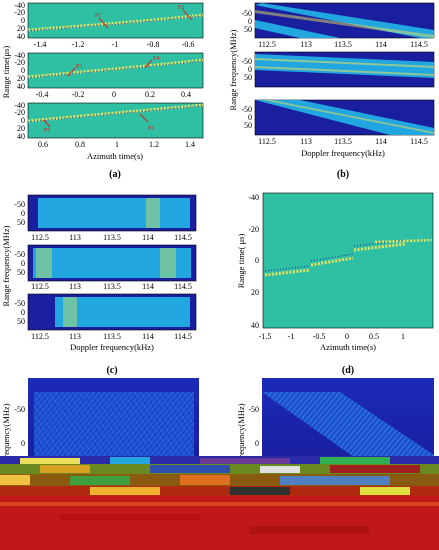 This screenshot has width=439, height=550. What do you see at coordinates (112, 237) in the screenshot?
I see `c1-xtick-2: 113.5` at bounding box center [112, 237].